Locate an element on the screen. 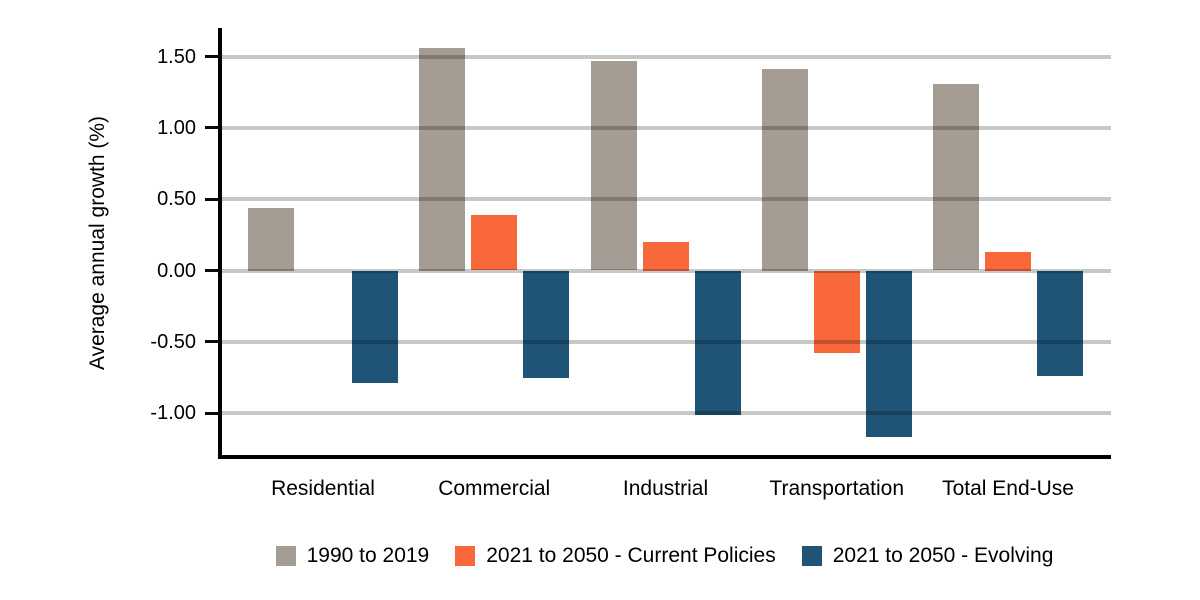  legend-swatch-1990-to-2019 is located at coordinates (285, 556).